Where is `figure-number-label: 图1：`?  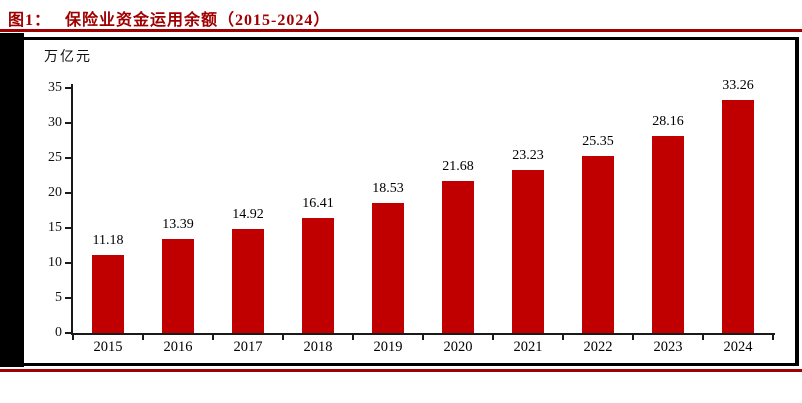 figure-number-label: 图1： is located at coordinates (30, 20).